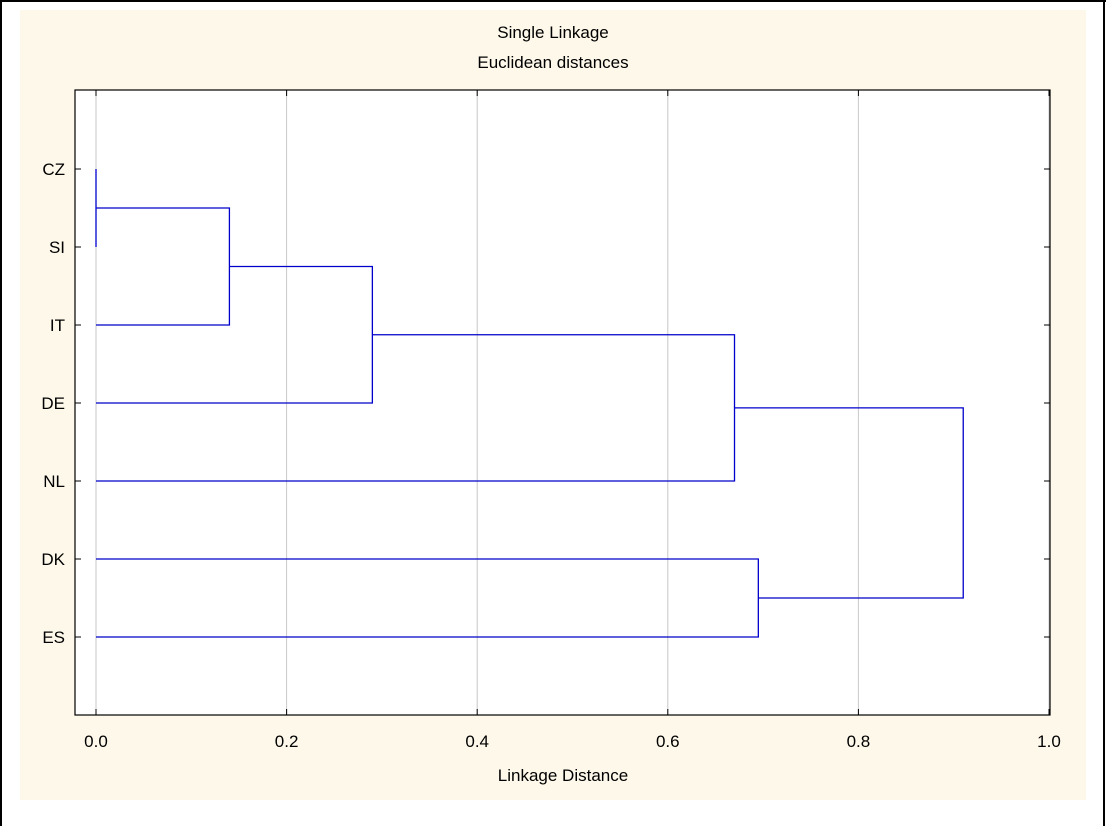  I want to click on dendrogram-link-cz_si_it_de_nl-dk_es, so click(849, 503).